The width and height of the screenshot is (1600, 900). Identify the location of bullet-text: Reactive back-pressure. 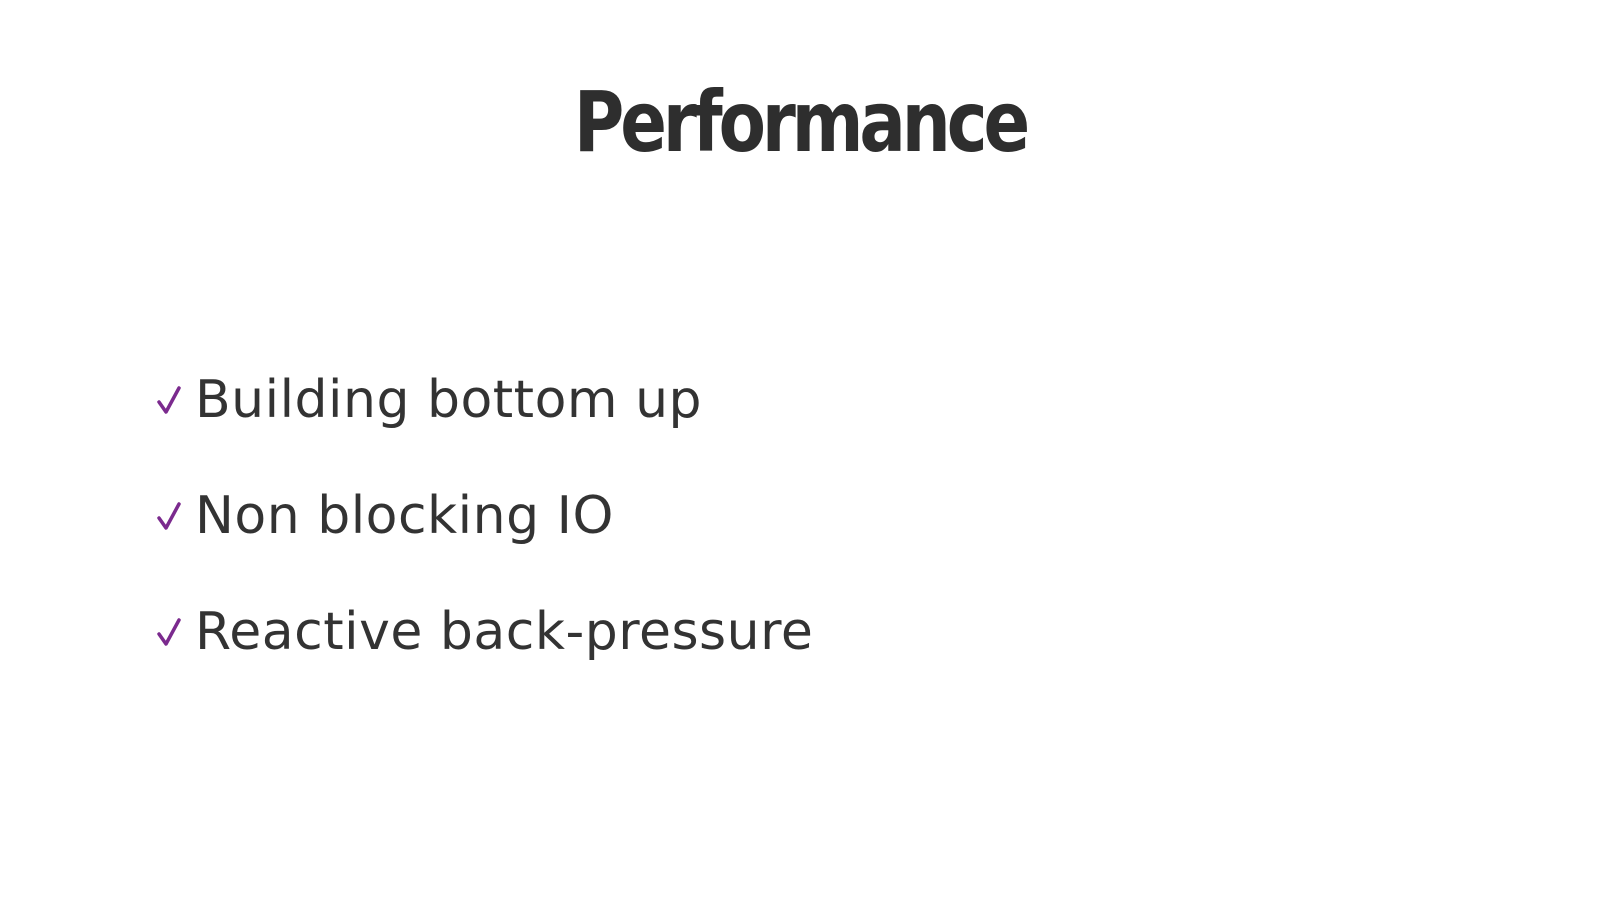
(504, 632).